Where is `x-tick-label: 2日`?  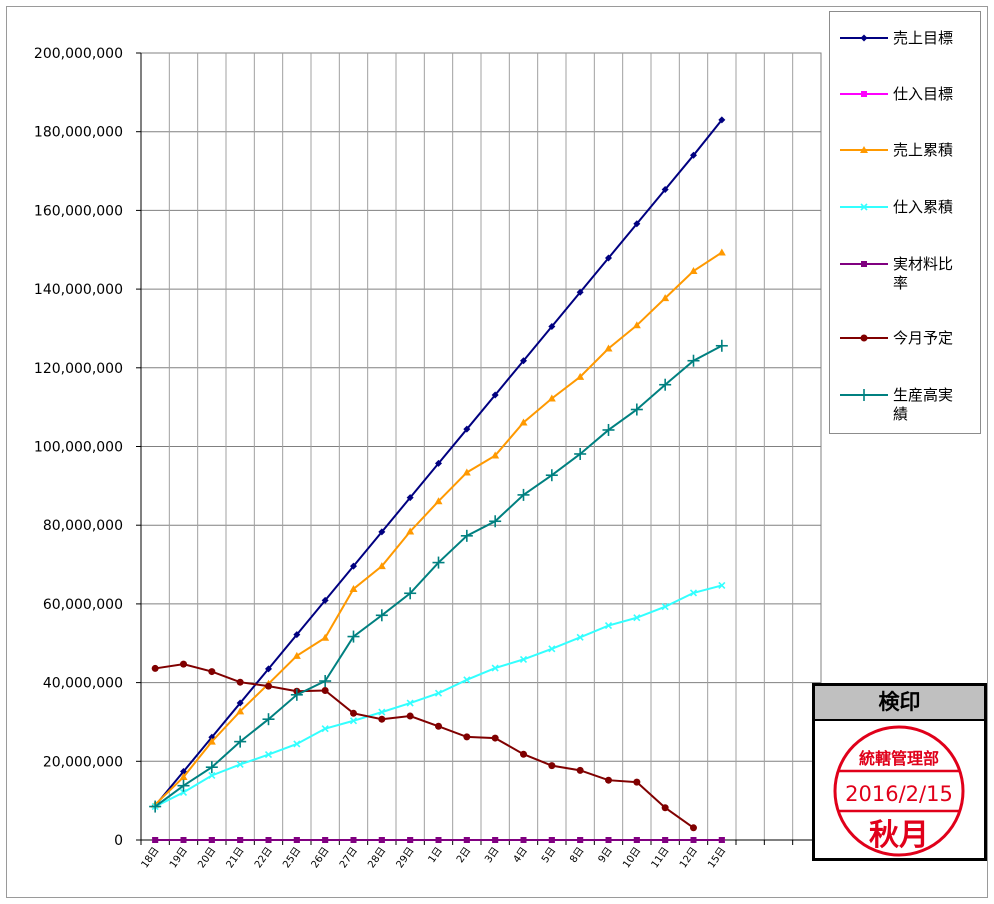
x-tick-label: 2日 is located at coordinates (464, 855).